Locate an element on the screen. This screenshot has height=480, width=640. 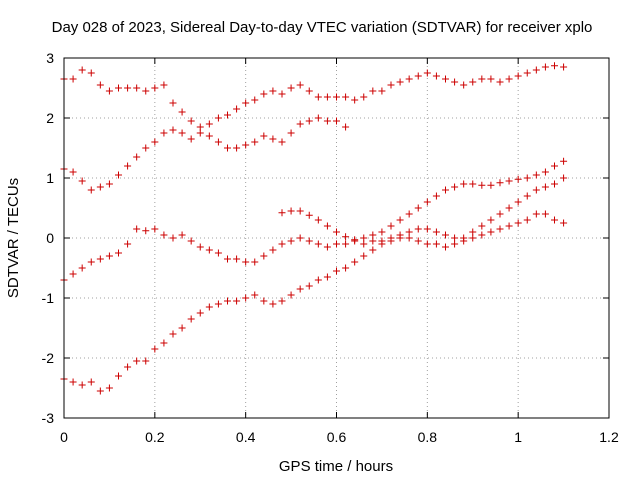
x-tick-label: 1 is located at coordinates (518, 437).